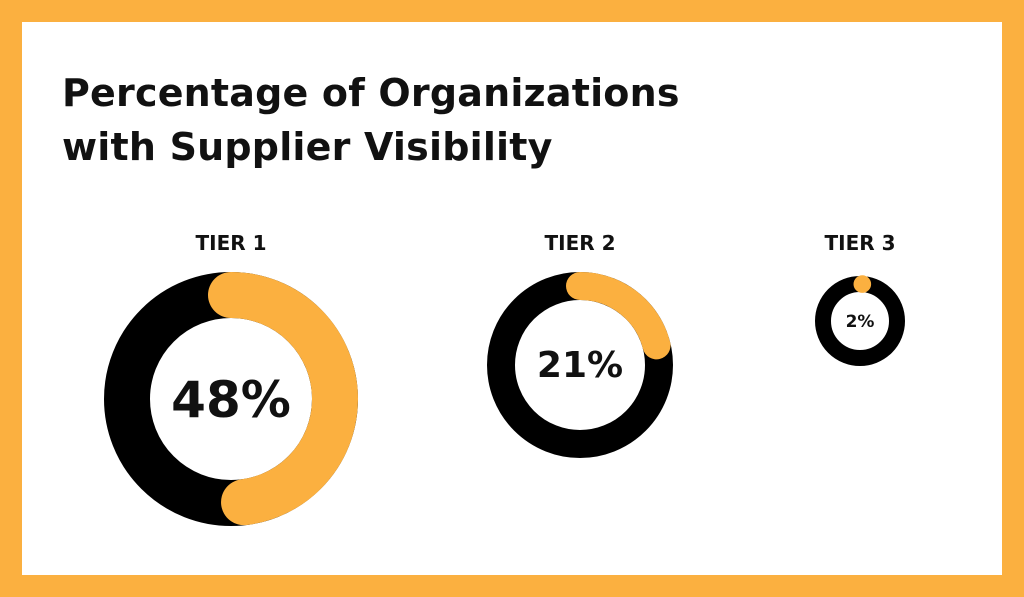 The height and width of the screenshot is (597, 1024). What do you see at coordinates (231, 400) in the screenshot?
I see `percent-label-1: 48%` at bounding box center [231, 400].